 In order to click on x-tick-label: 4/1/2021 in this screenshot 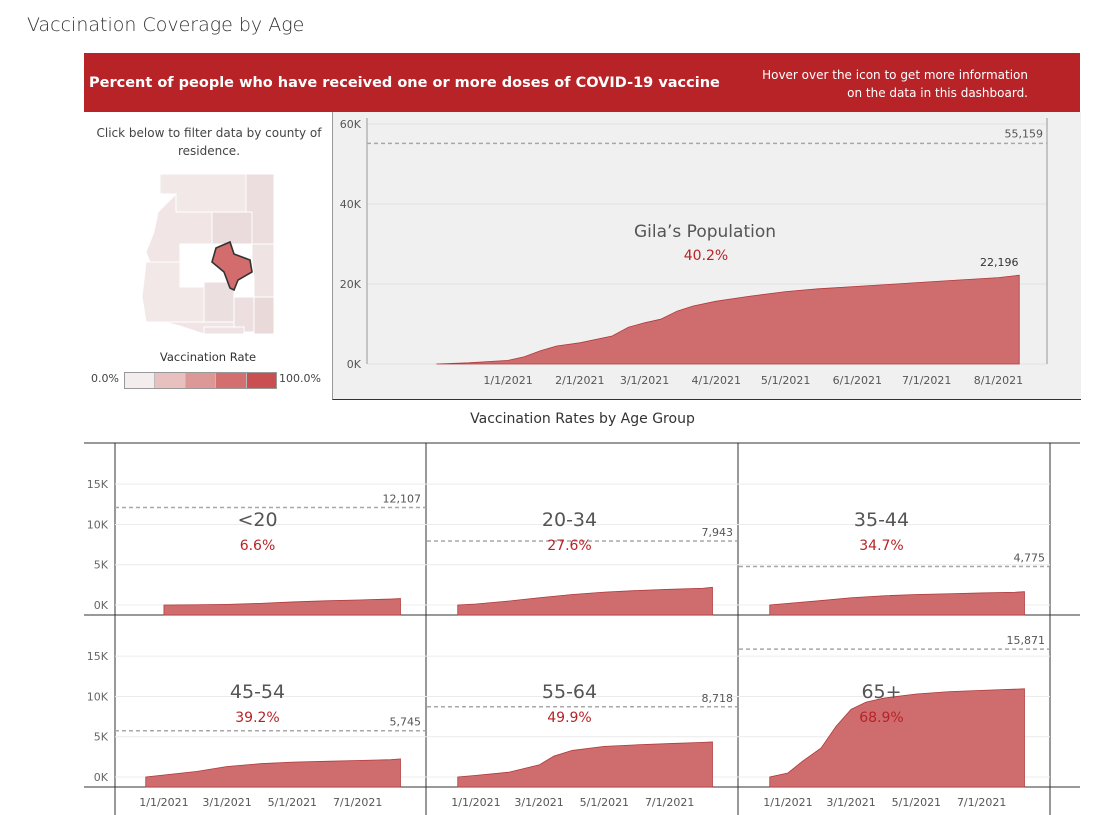, I will do `click(716, 380)`.